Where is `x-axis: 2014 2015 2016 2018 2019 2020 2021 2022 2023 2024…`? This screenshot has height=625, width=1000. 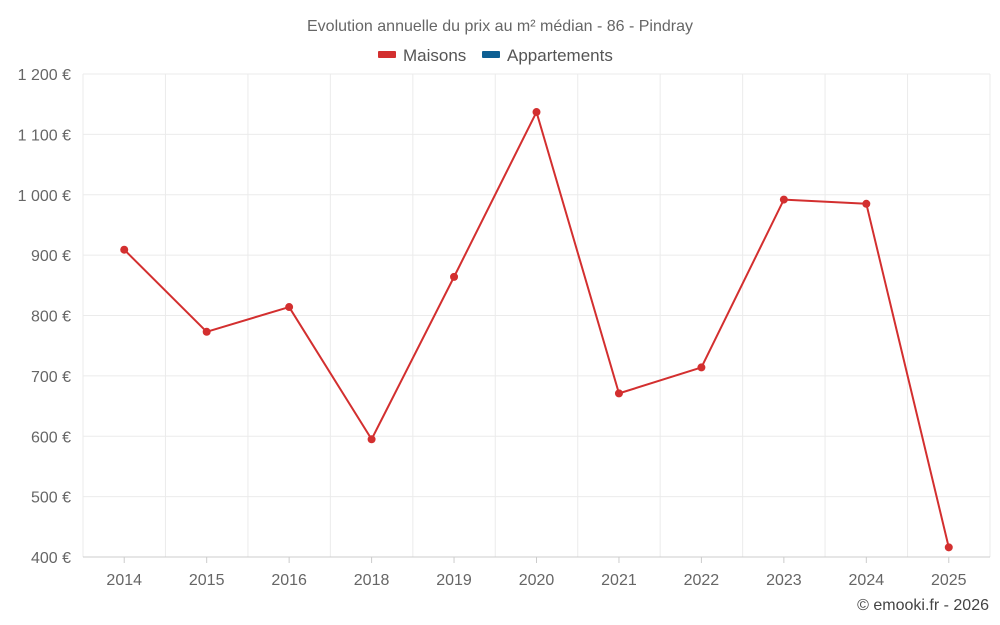
x-axis: 2014 2015 2016 2018 2019 2020 2021 2022 2023 2024… is located at coordinates (536, 572).